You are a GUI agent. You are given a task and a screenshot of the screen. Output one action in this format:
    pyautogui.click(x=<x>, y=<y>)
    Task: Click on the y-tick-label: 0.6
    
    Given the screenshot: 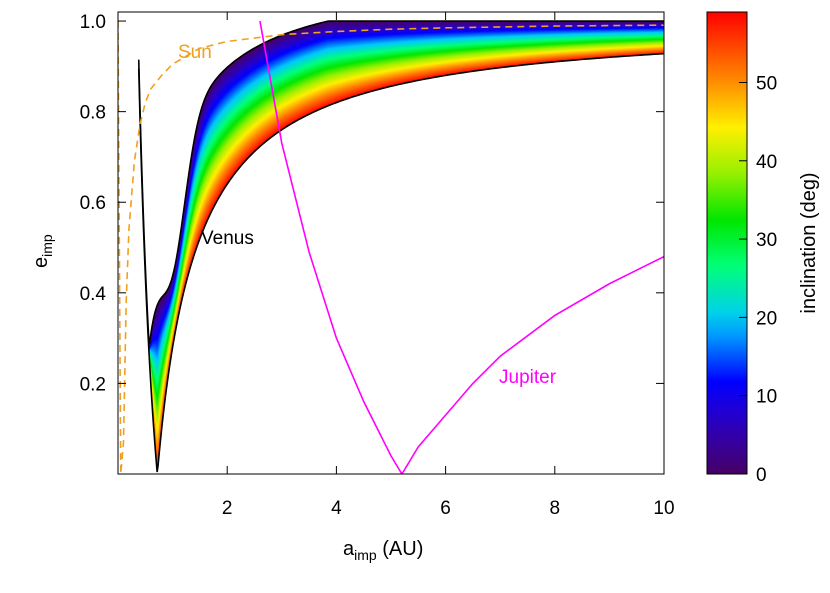 What is the action you would take?
    pyautogui.click(x=93, y=203)
    